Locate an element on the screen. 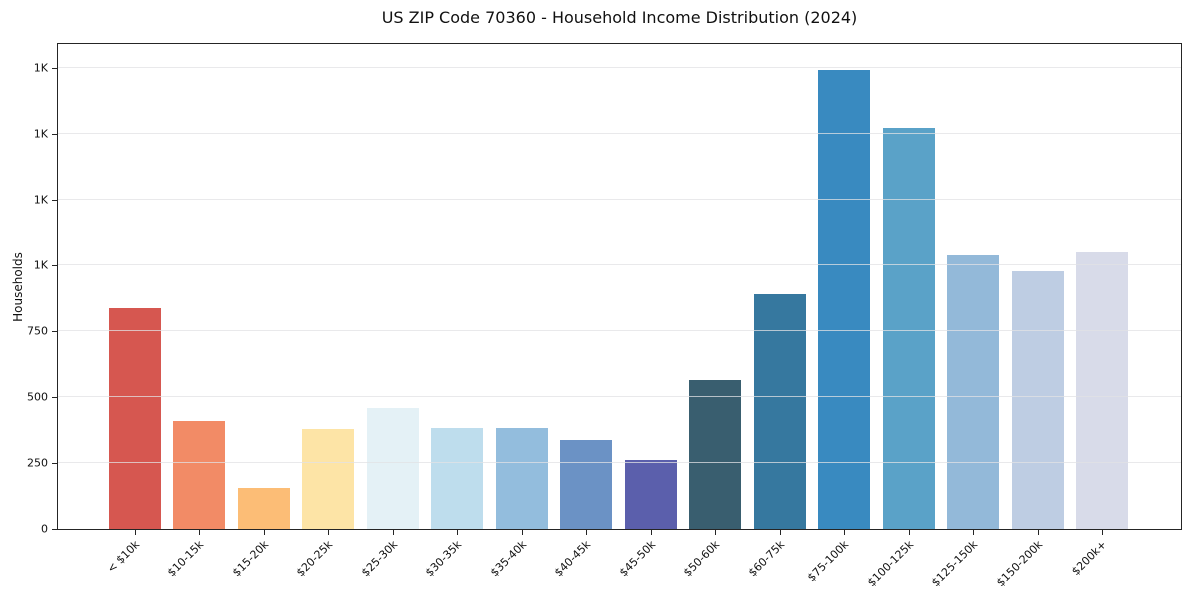  bar-150-200k is located at coordinates (1037, 399).